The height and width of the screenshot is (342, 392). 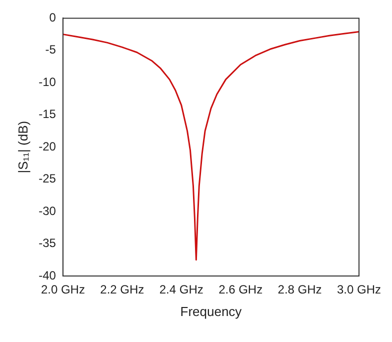 What do you see at coordinates (240, 289) in the screenshot?
I see `x-tick-label: 2.6 GHz` at bounding box center [240, 289].